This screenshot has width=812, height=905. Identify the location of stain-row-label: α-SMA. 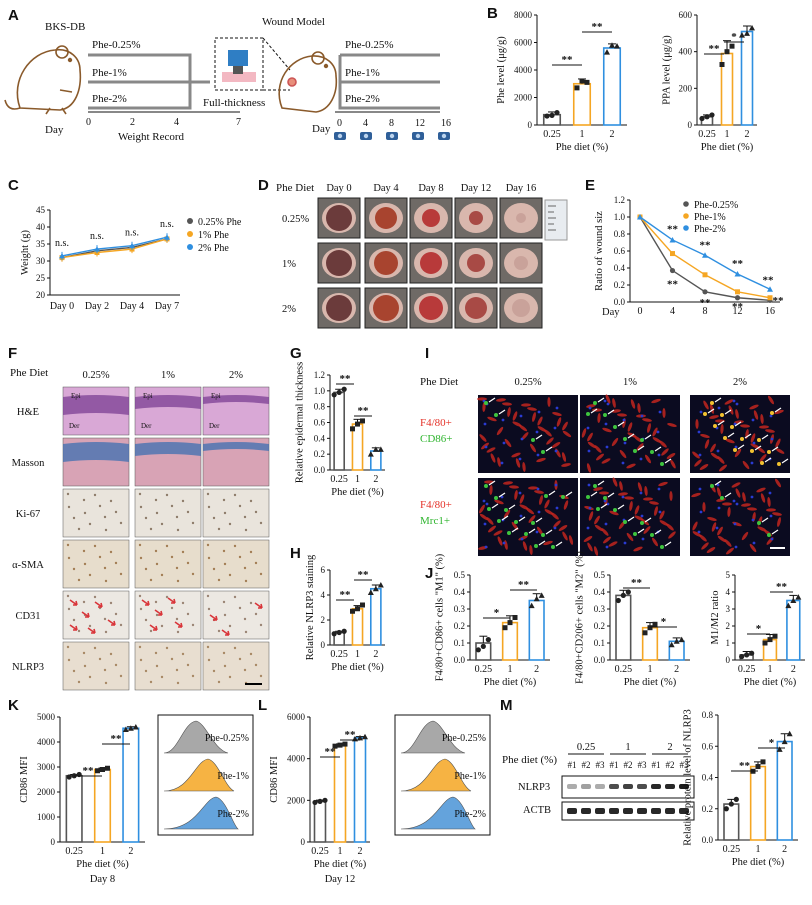
(28, 565).